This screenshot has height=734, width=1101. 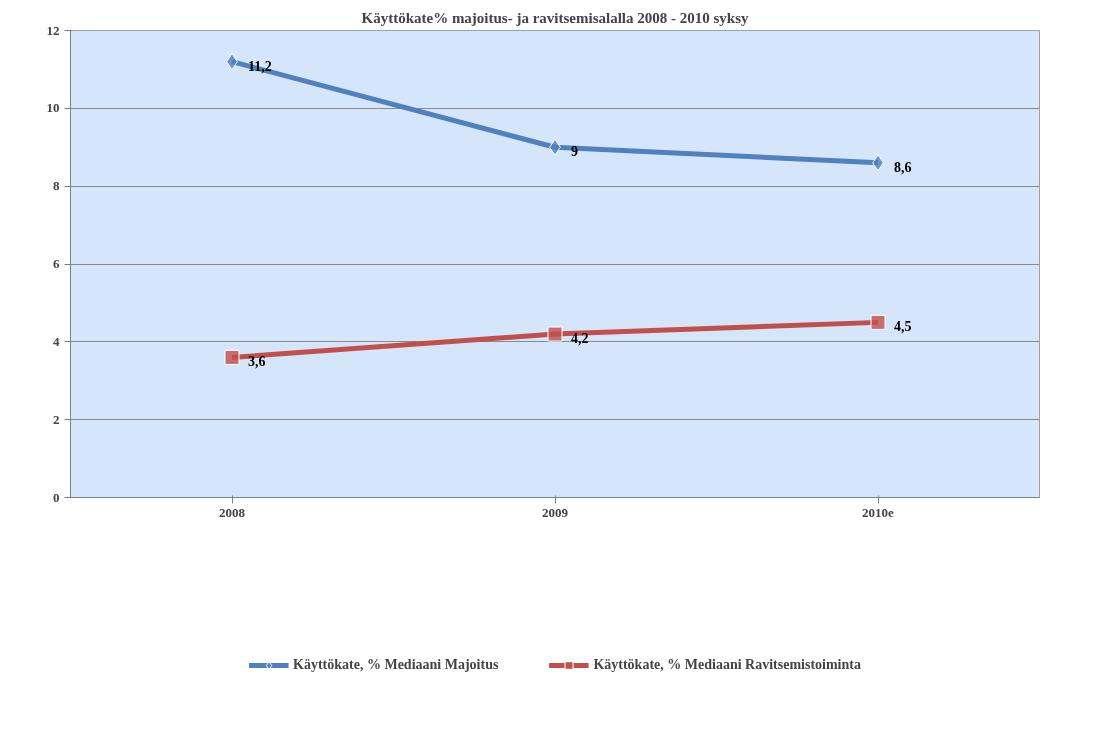 I want to click on y-tick-label: 6, so click(x=56, y=263).